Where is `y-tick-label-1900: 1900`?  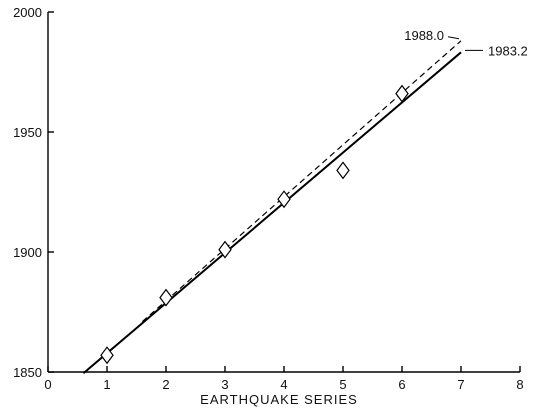 y-tick-label-1900: 1900 is located at coordinates (27, 252).